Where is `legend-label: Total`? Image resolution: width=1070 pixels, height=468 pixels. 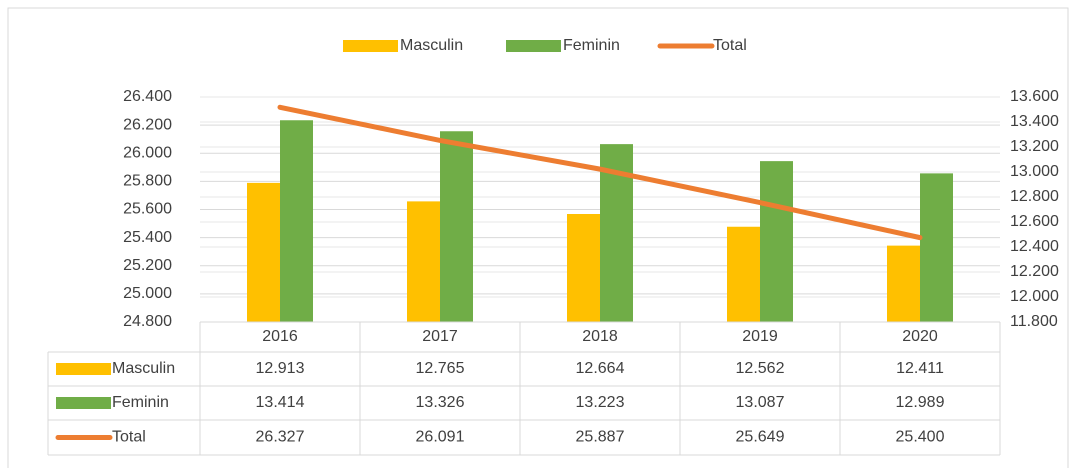
legend-label: Total is located at coordinates (730, 45).